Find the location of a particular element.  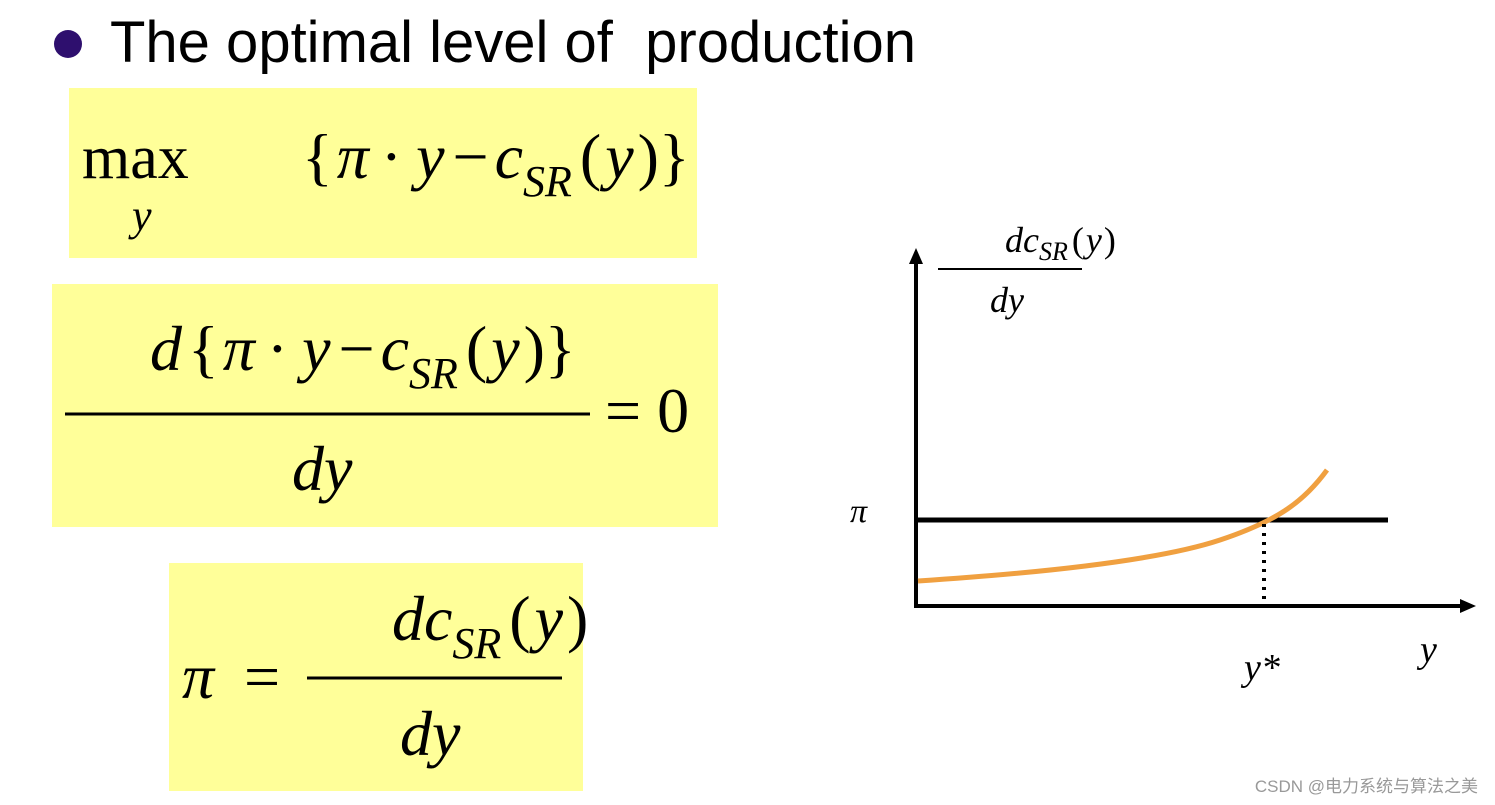

y-axis-label: dcSR (y) is located at coordinates (1051, 243).